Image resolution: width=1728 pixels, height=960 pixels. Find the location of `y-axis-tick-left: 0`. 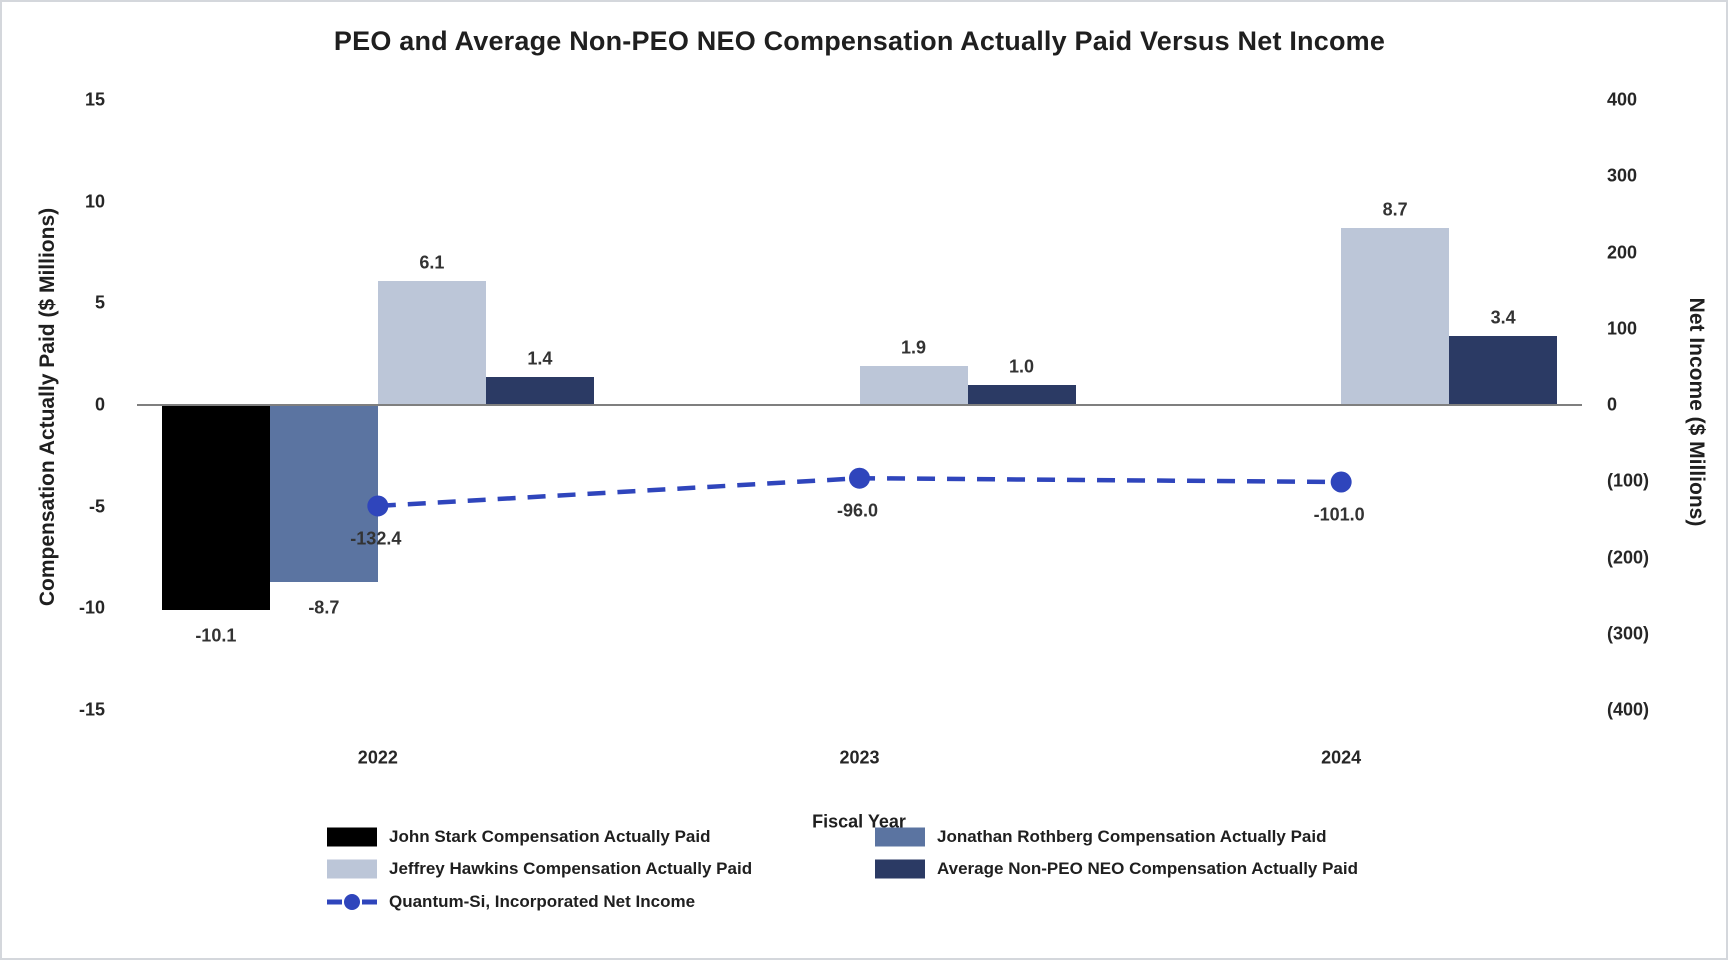

y-axis-tick-left: 0 is located at coordinates (99, 404).